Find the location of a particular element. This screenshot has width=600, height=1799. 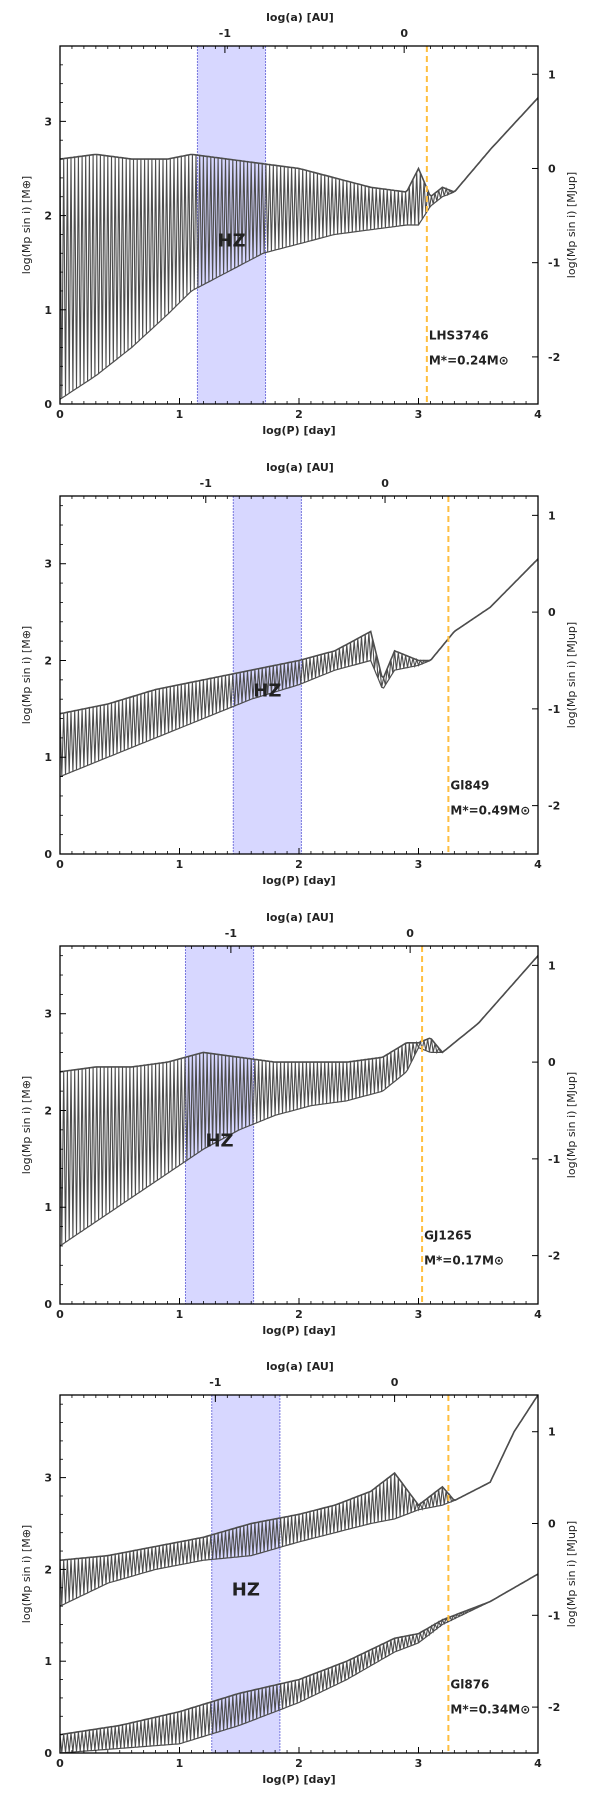

stellar-mass-label: M*=0.24M⊙ is located at coordinates (469, 361).